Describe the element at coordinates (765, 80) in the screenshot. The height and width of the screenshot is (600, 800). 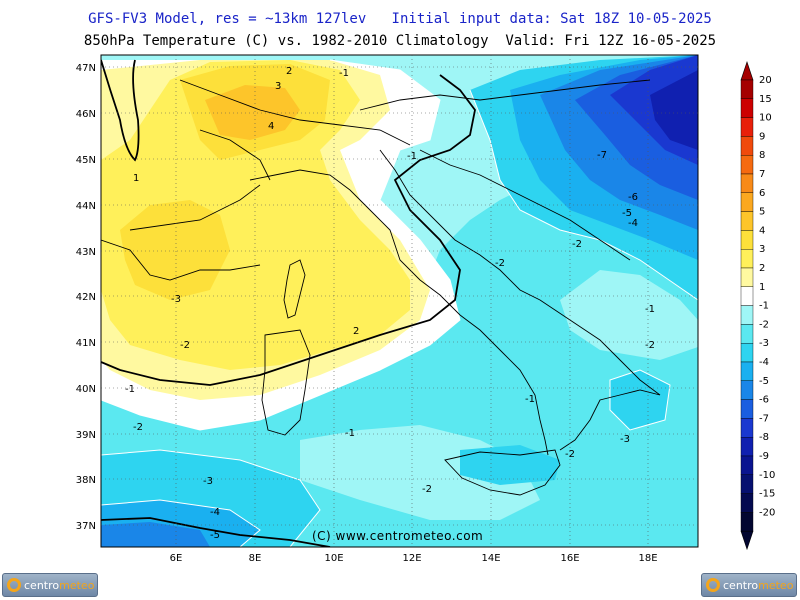
I see `legend-label: 20` at that location.